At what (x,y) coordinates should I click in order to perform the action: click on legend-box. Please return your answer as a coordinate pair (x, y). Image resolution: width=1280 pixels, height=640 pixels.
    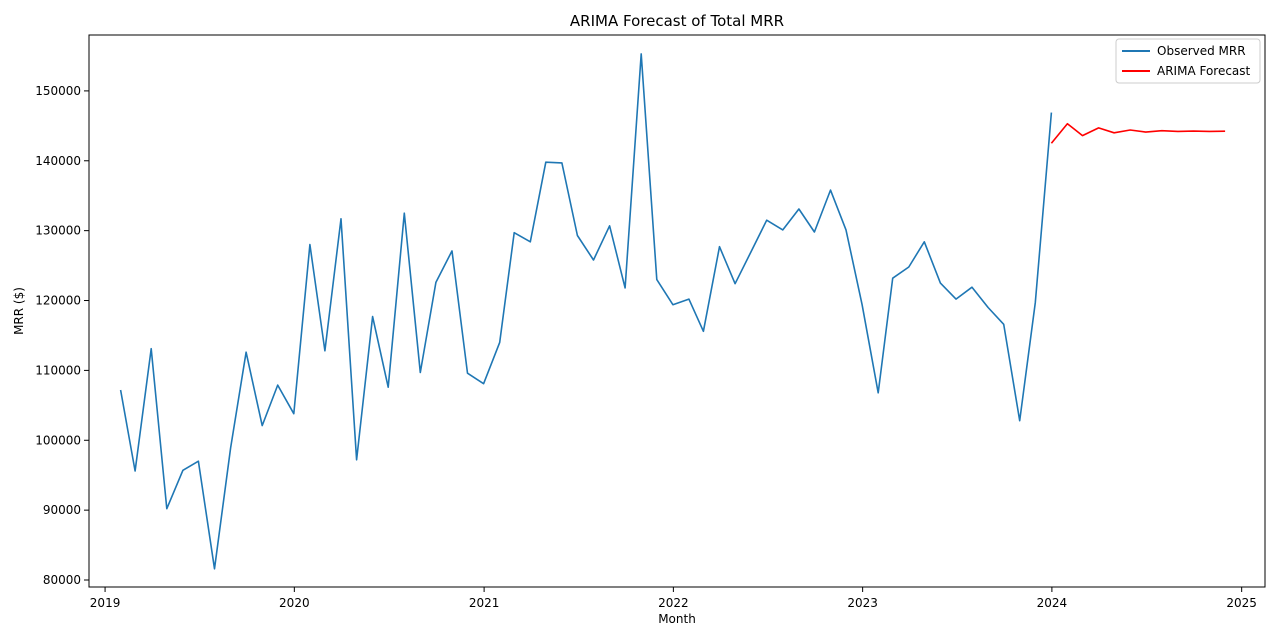
    Looking at the image, I should click on (1188, 61).